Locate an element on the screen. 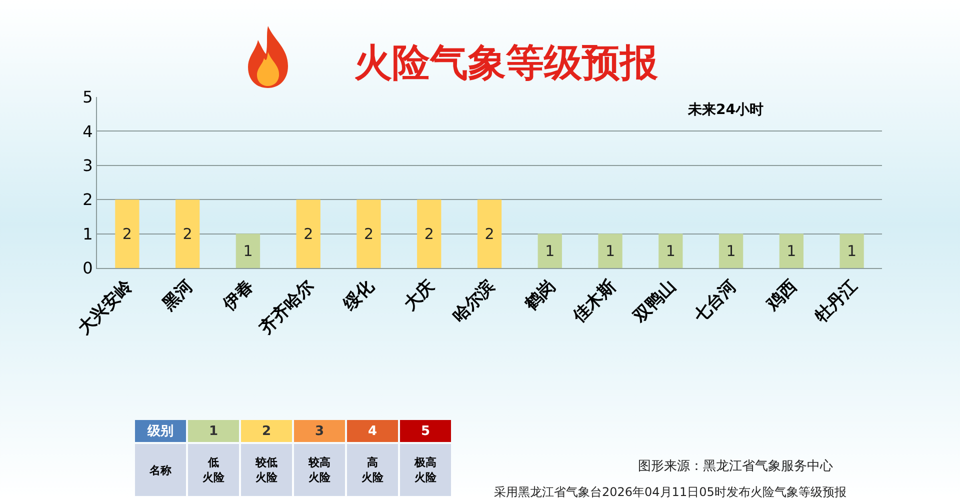  x-tick-label: 鸡西 is located at coordinates (781, 296).